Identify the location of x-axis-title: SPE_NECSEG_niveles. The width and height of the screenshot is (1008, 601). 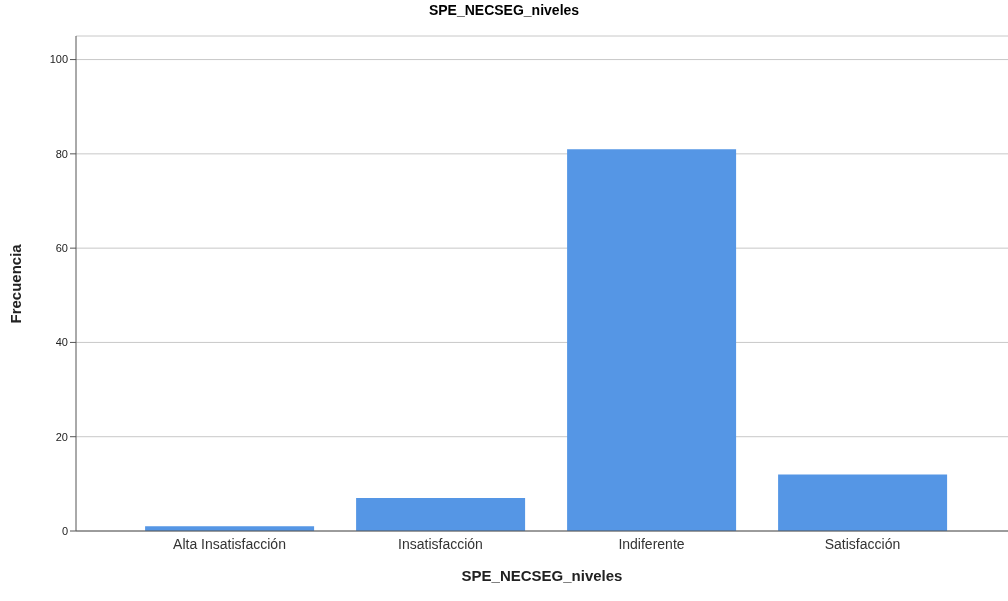
(542, 575).